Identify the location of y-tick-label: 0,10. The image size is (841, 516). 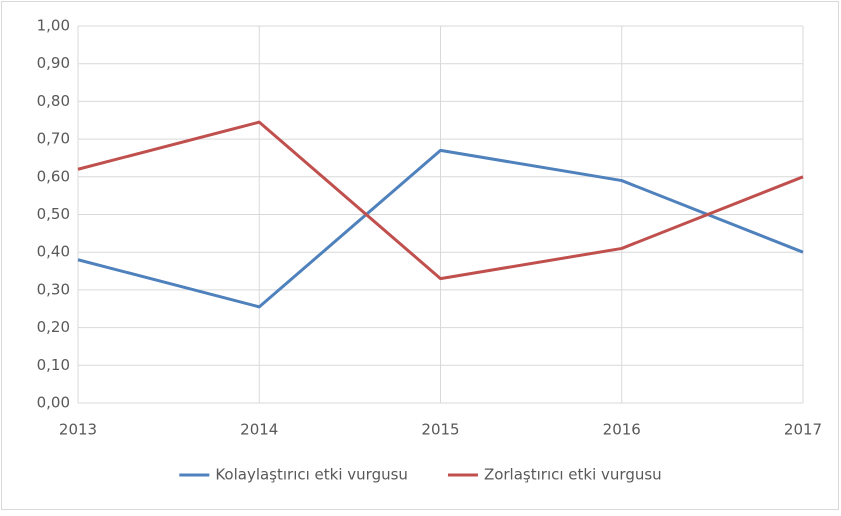
(53, 365).